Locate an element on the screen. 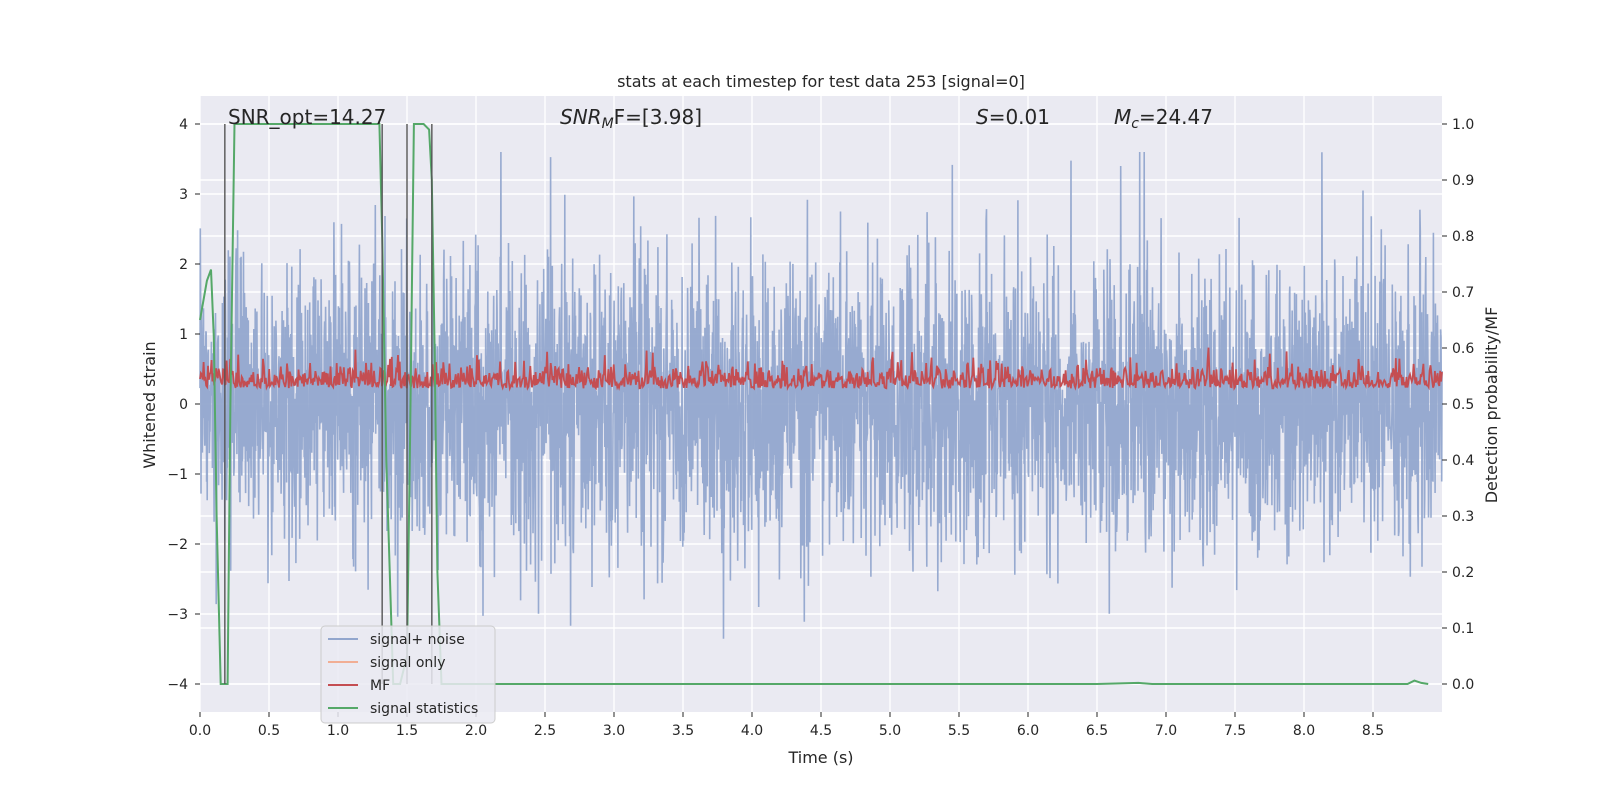 This screenshot has height=800, width=1600. annotation-mc-rest: =24.47 is located at coordinates (1176, 117).